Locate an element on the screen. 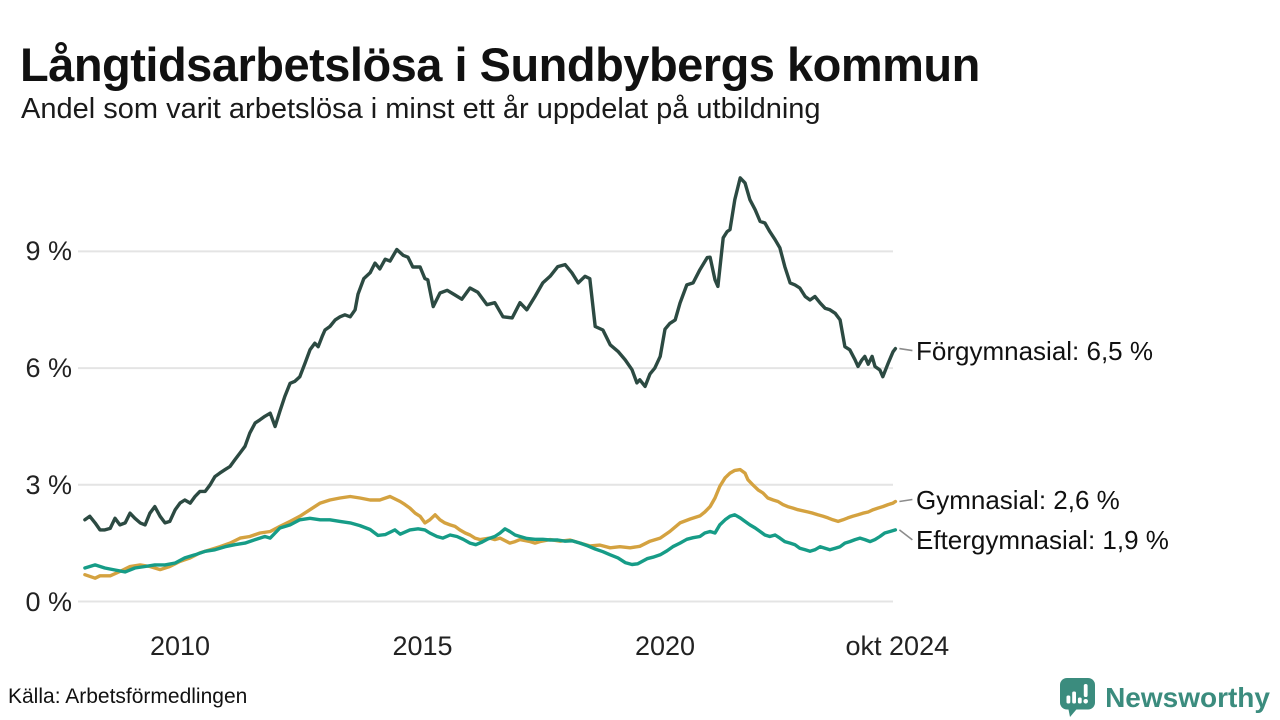  y-tick-label-0: 0 % is located at coordinates (48, 601).